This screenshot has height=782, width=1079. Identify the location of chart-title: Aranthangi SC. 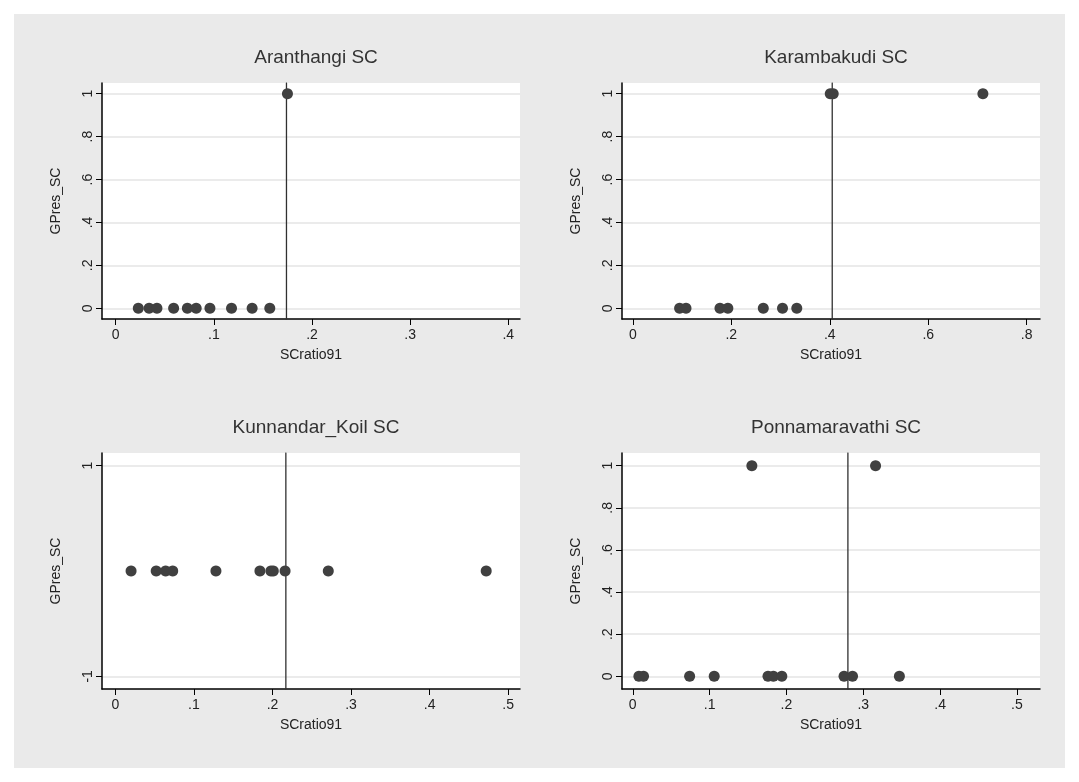
(316, 56).